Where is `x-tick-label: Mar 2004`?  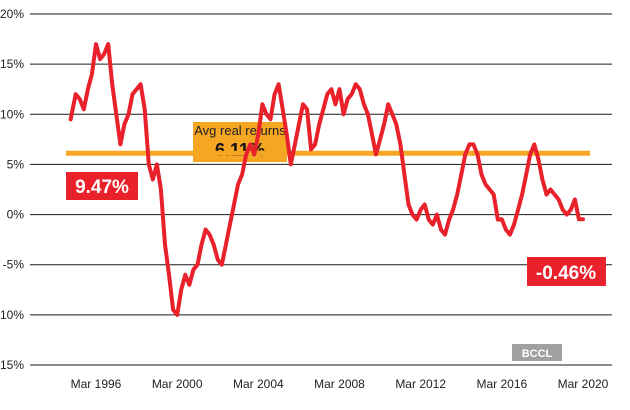 x-tick-label: Mar 2004 is located at coordinates (258, 384).